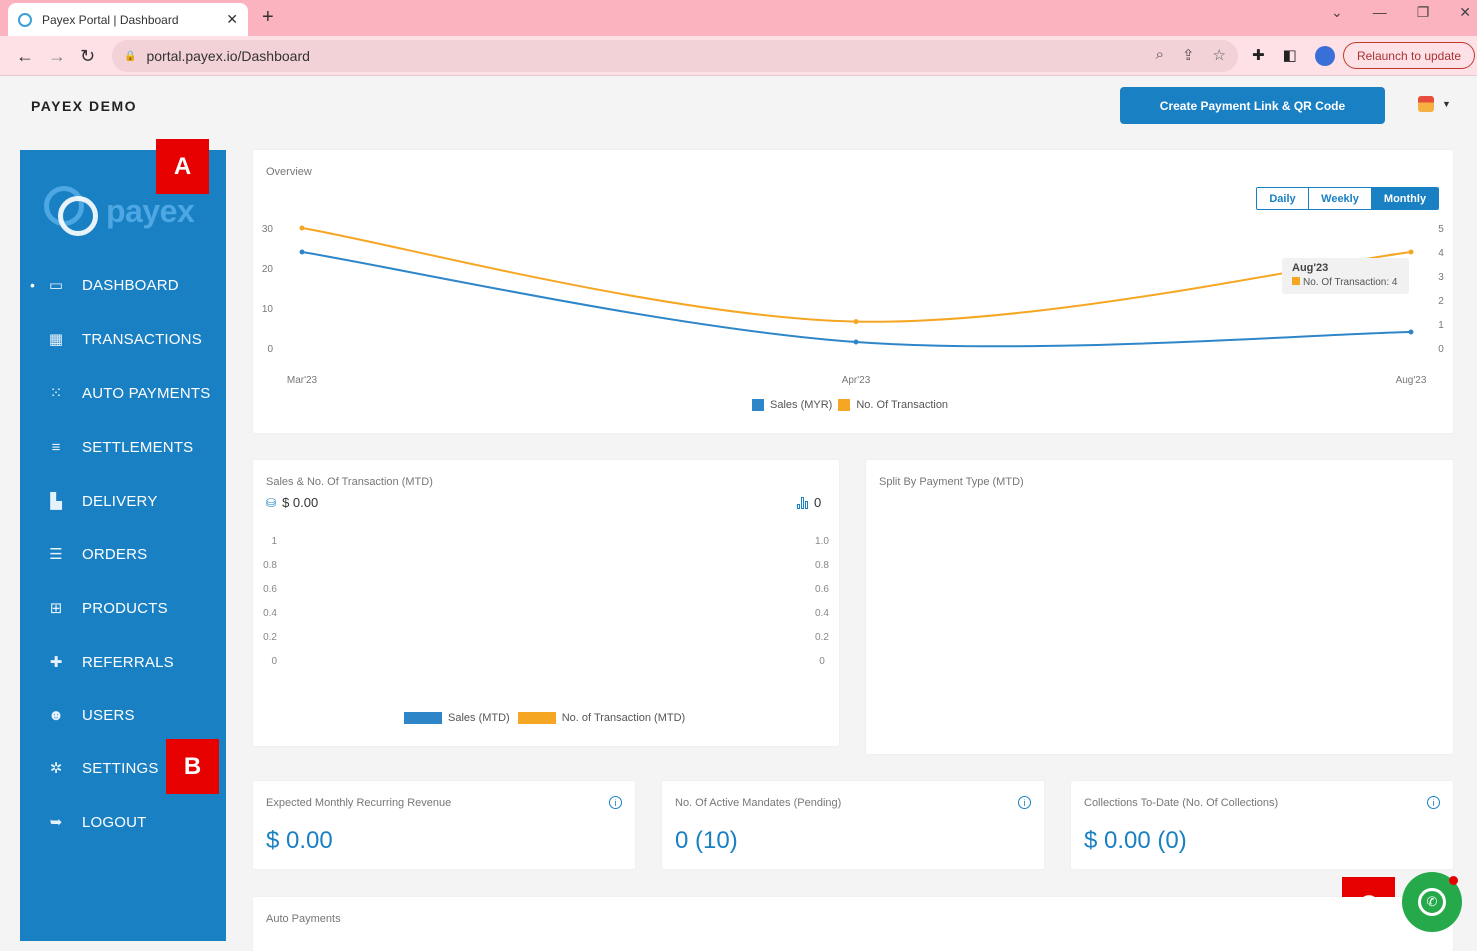 The height and width of the screenshot is (951, 1477). What do you see at coordinates (1411, 380) in the screenshot?
I see `x-tick-label: Aug'23` at bounding box center [1411, 380].